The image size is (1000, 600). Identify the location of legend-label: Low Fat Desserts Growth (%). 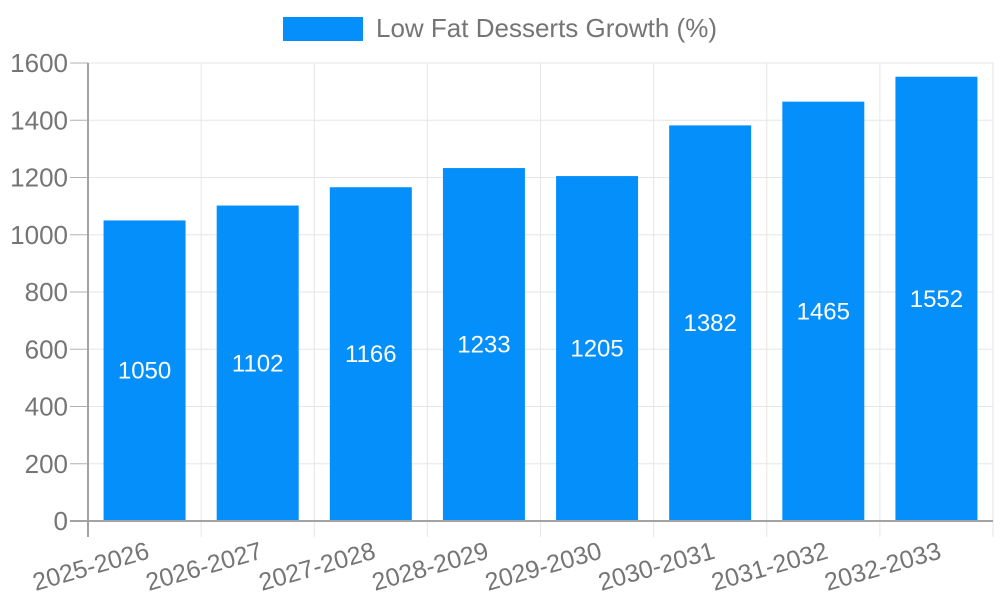
(546, 28).